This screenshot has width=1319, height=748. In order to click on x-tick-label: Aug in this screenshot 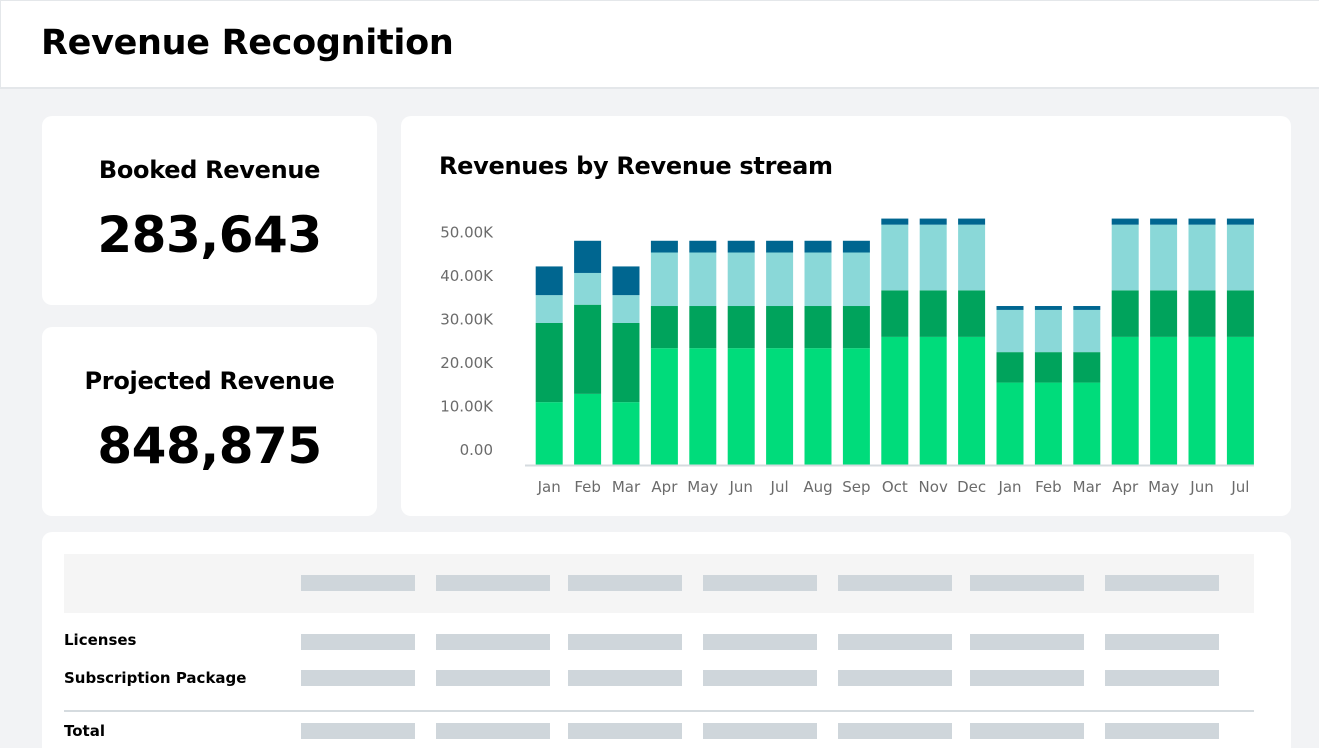, I will do `click(817, 487)`.